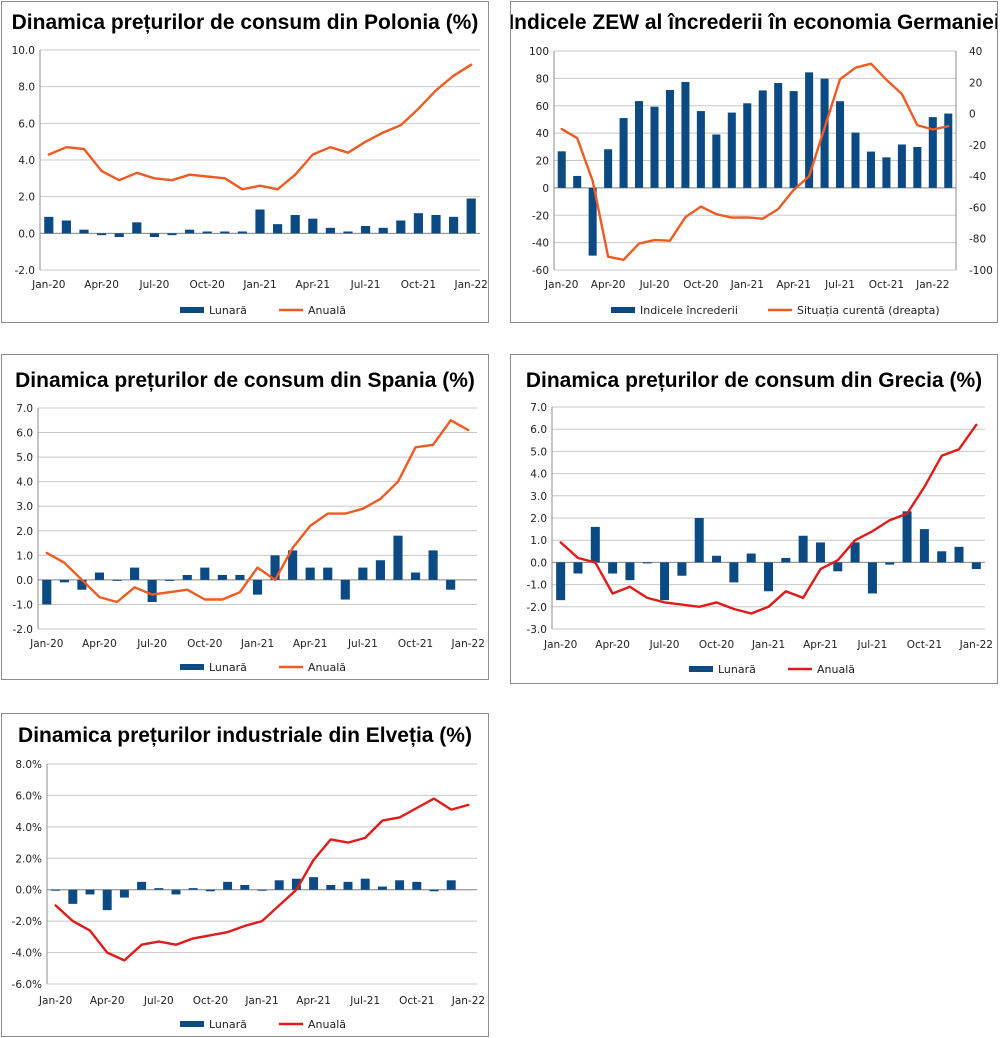 The image size is (1000, 1038). What do you see at coordinates (327, 1024) in the screenshot?
I see `chart-ch-legend-line-label: Anuală` at bounding box center [327, 1024].